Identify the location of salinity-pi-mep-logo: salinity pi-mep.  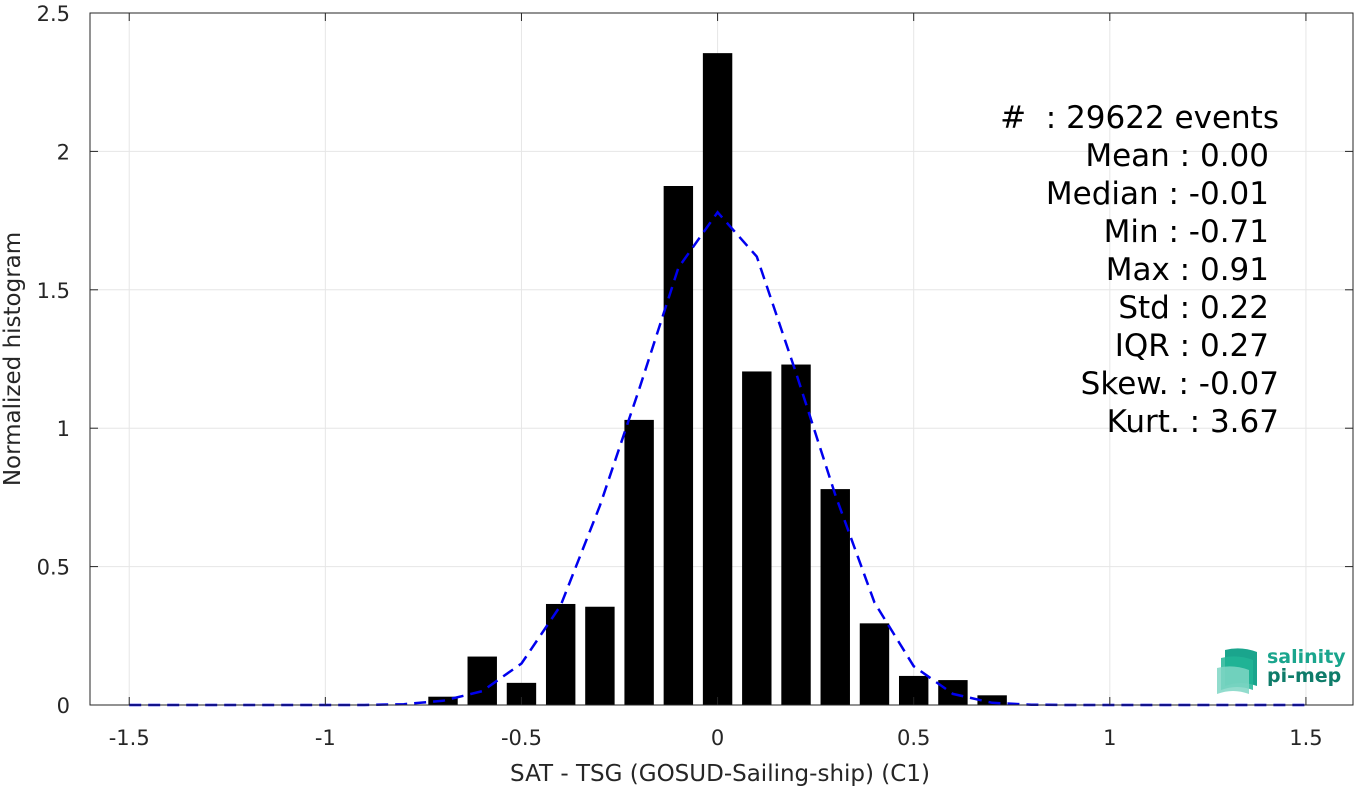
(1282, 671).